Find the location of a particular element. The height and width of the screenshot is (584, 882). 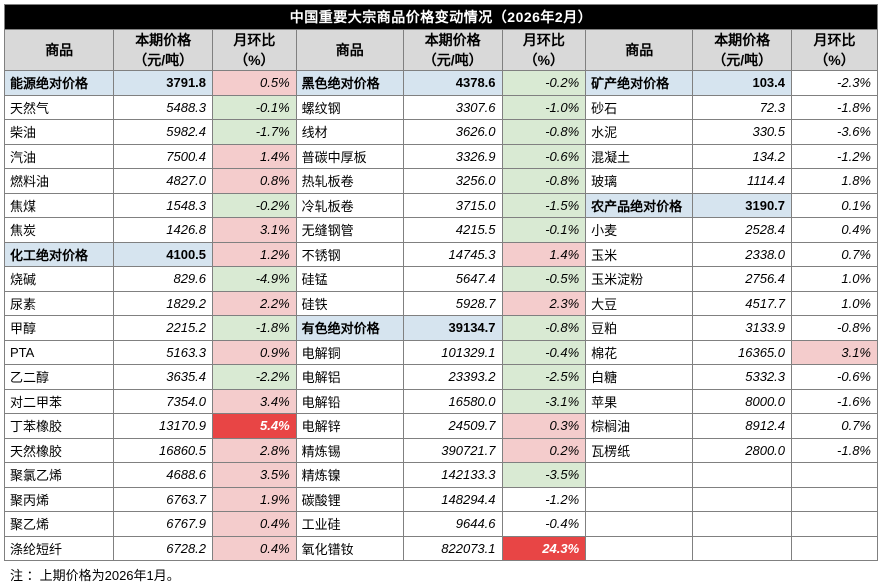

cell-pct-change: 1.8% is located at coordinates (834, 181).